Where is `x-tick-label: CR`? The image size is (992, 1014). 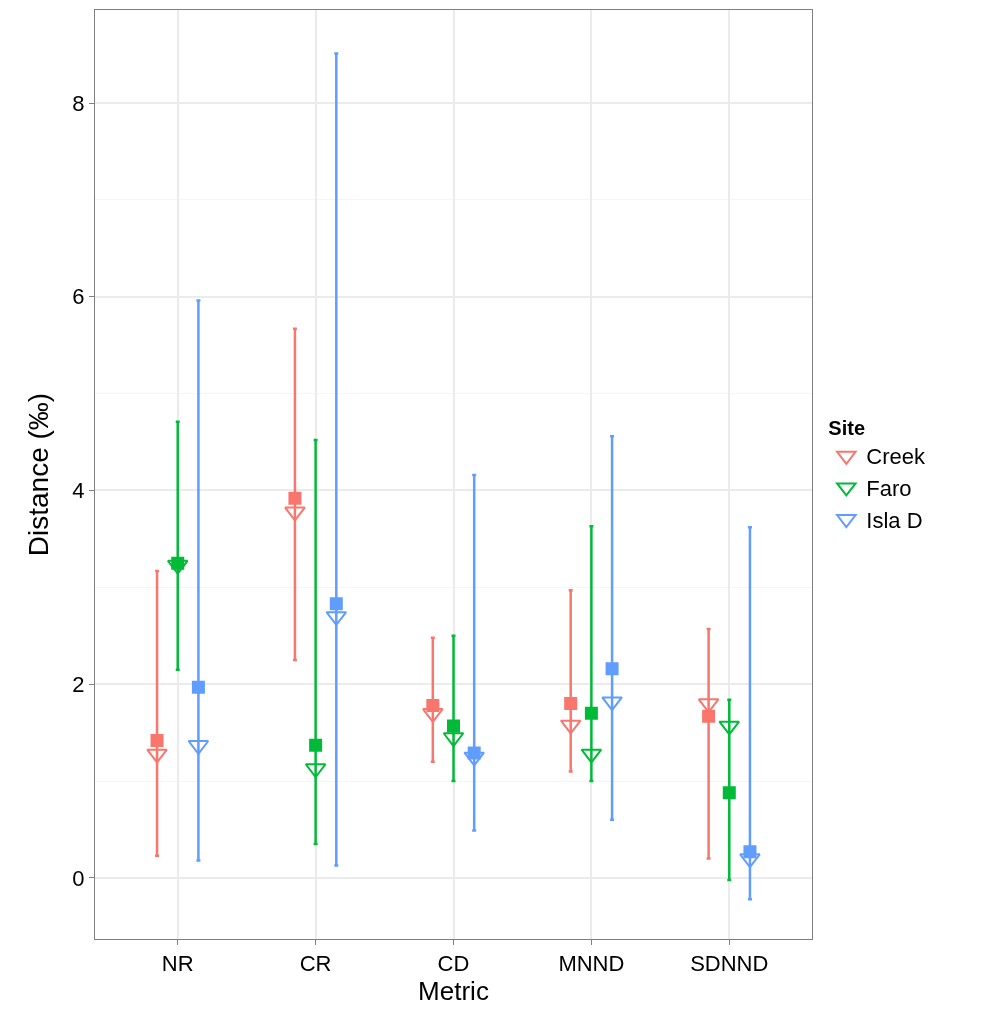
x-tick-label: CR is located at coordinates (315, 964).